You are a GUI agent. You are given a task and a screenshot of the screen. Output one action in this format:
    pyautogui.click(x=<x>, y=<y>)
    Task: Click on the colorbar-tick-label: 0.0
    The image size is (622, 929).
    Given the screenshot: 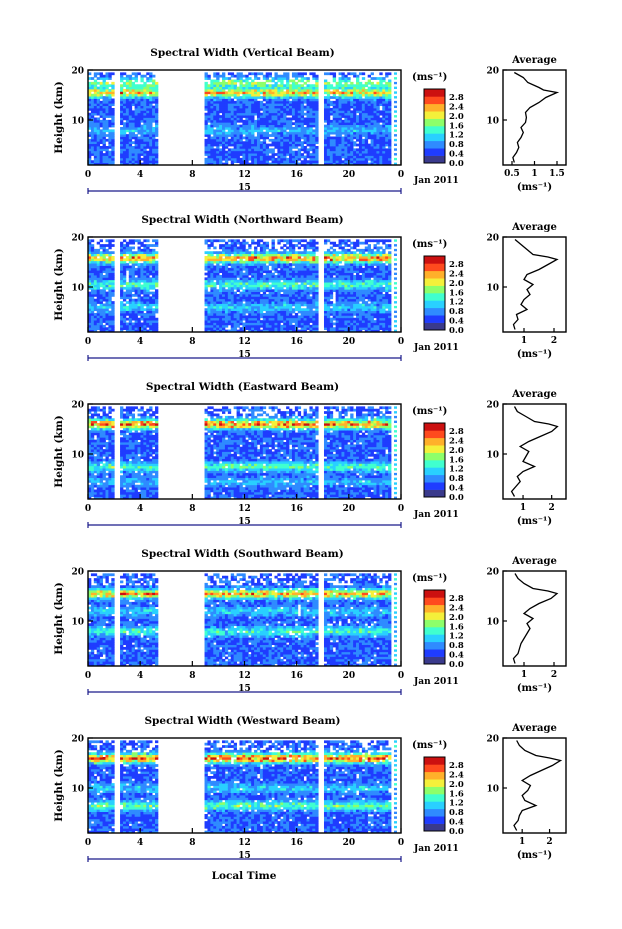 What is the action you would take?
    pyautogui.click(x=456, y=164)
    